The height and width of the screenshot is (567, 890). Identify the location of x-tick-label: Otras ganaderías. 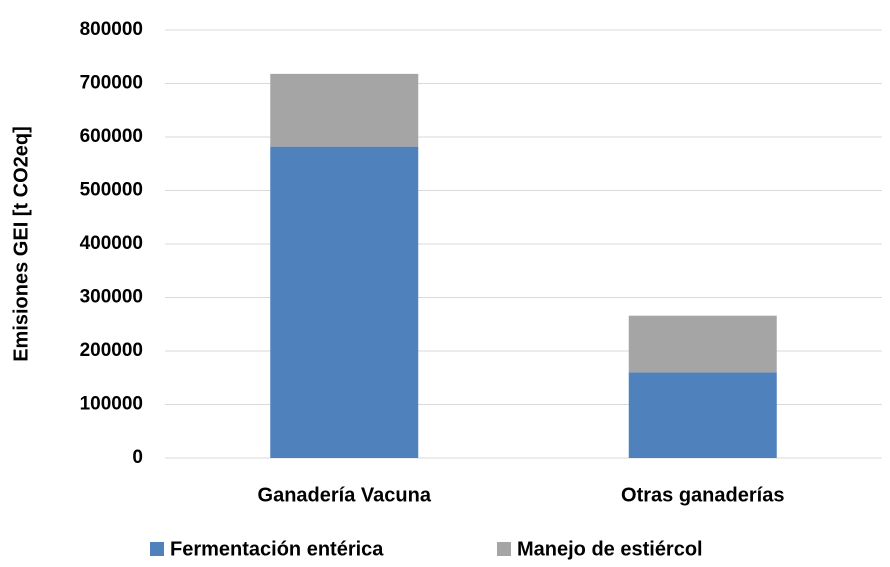
(702, 495).